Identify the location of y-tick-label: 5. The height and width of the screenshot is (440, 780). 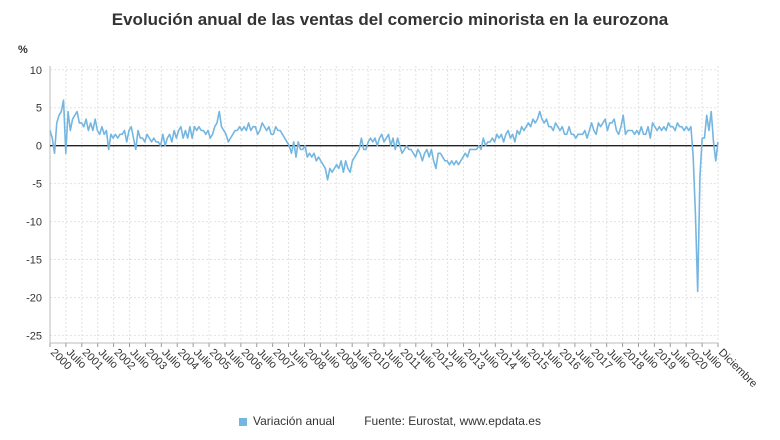
(39, 109).